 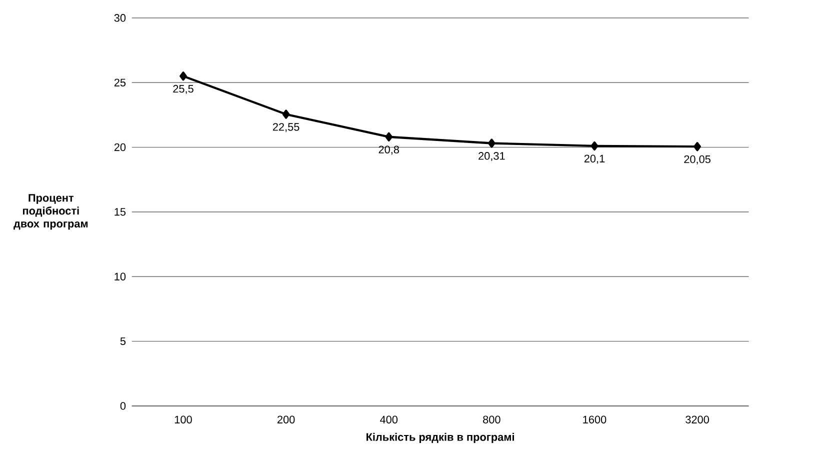 I want to click on x-tick-label: 3200, so click(x=697, y=420).